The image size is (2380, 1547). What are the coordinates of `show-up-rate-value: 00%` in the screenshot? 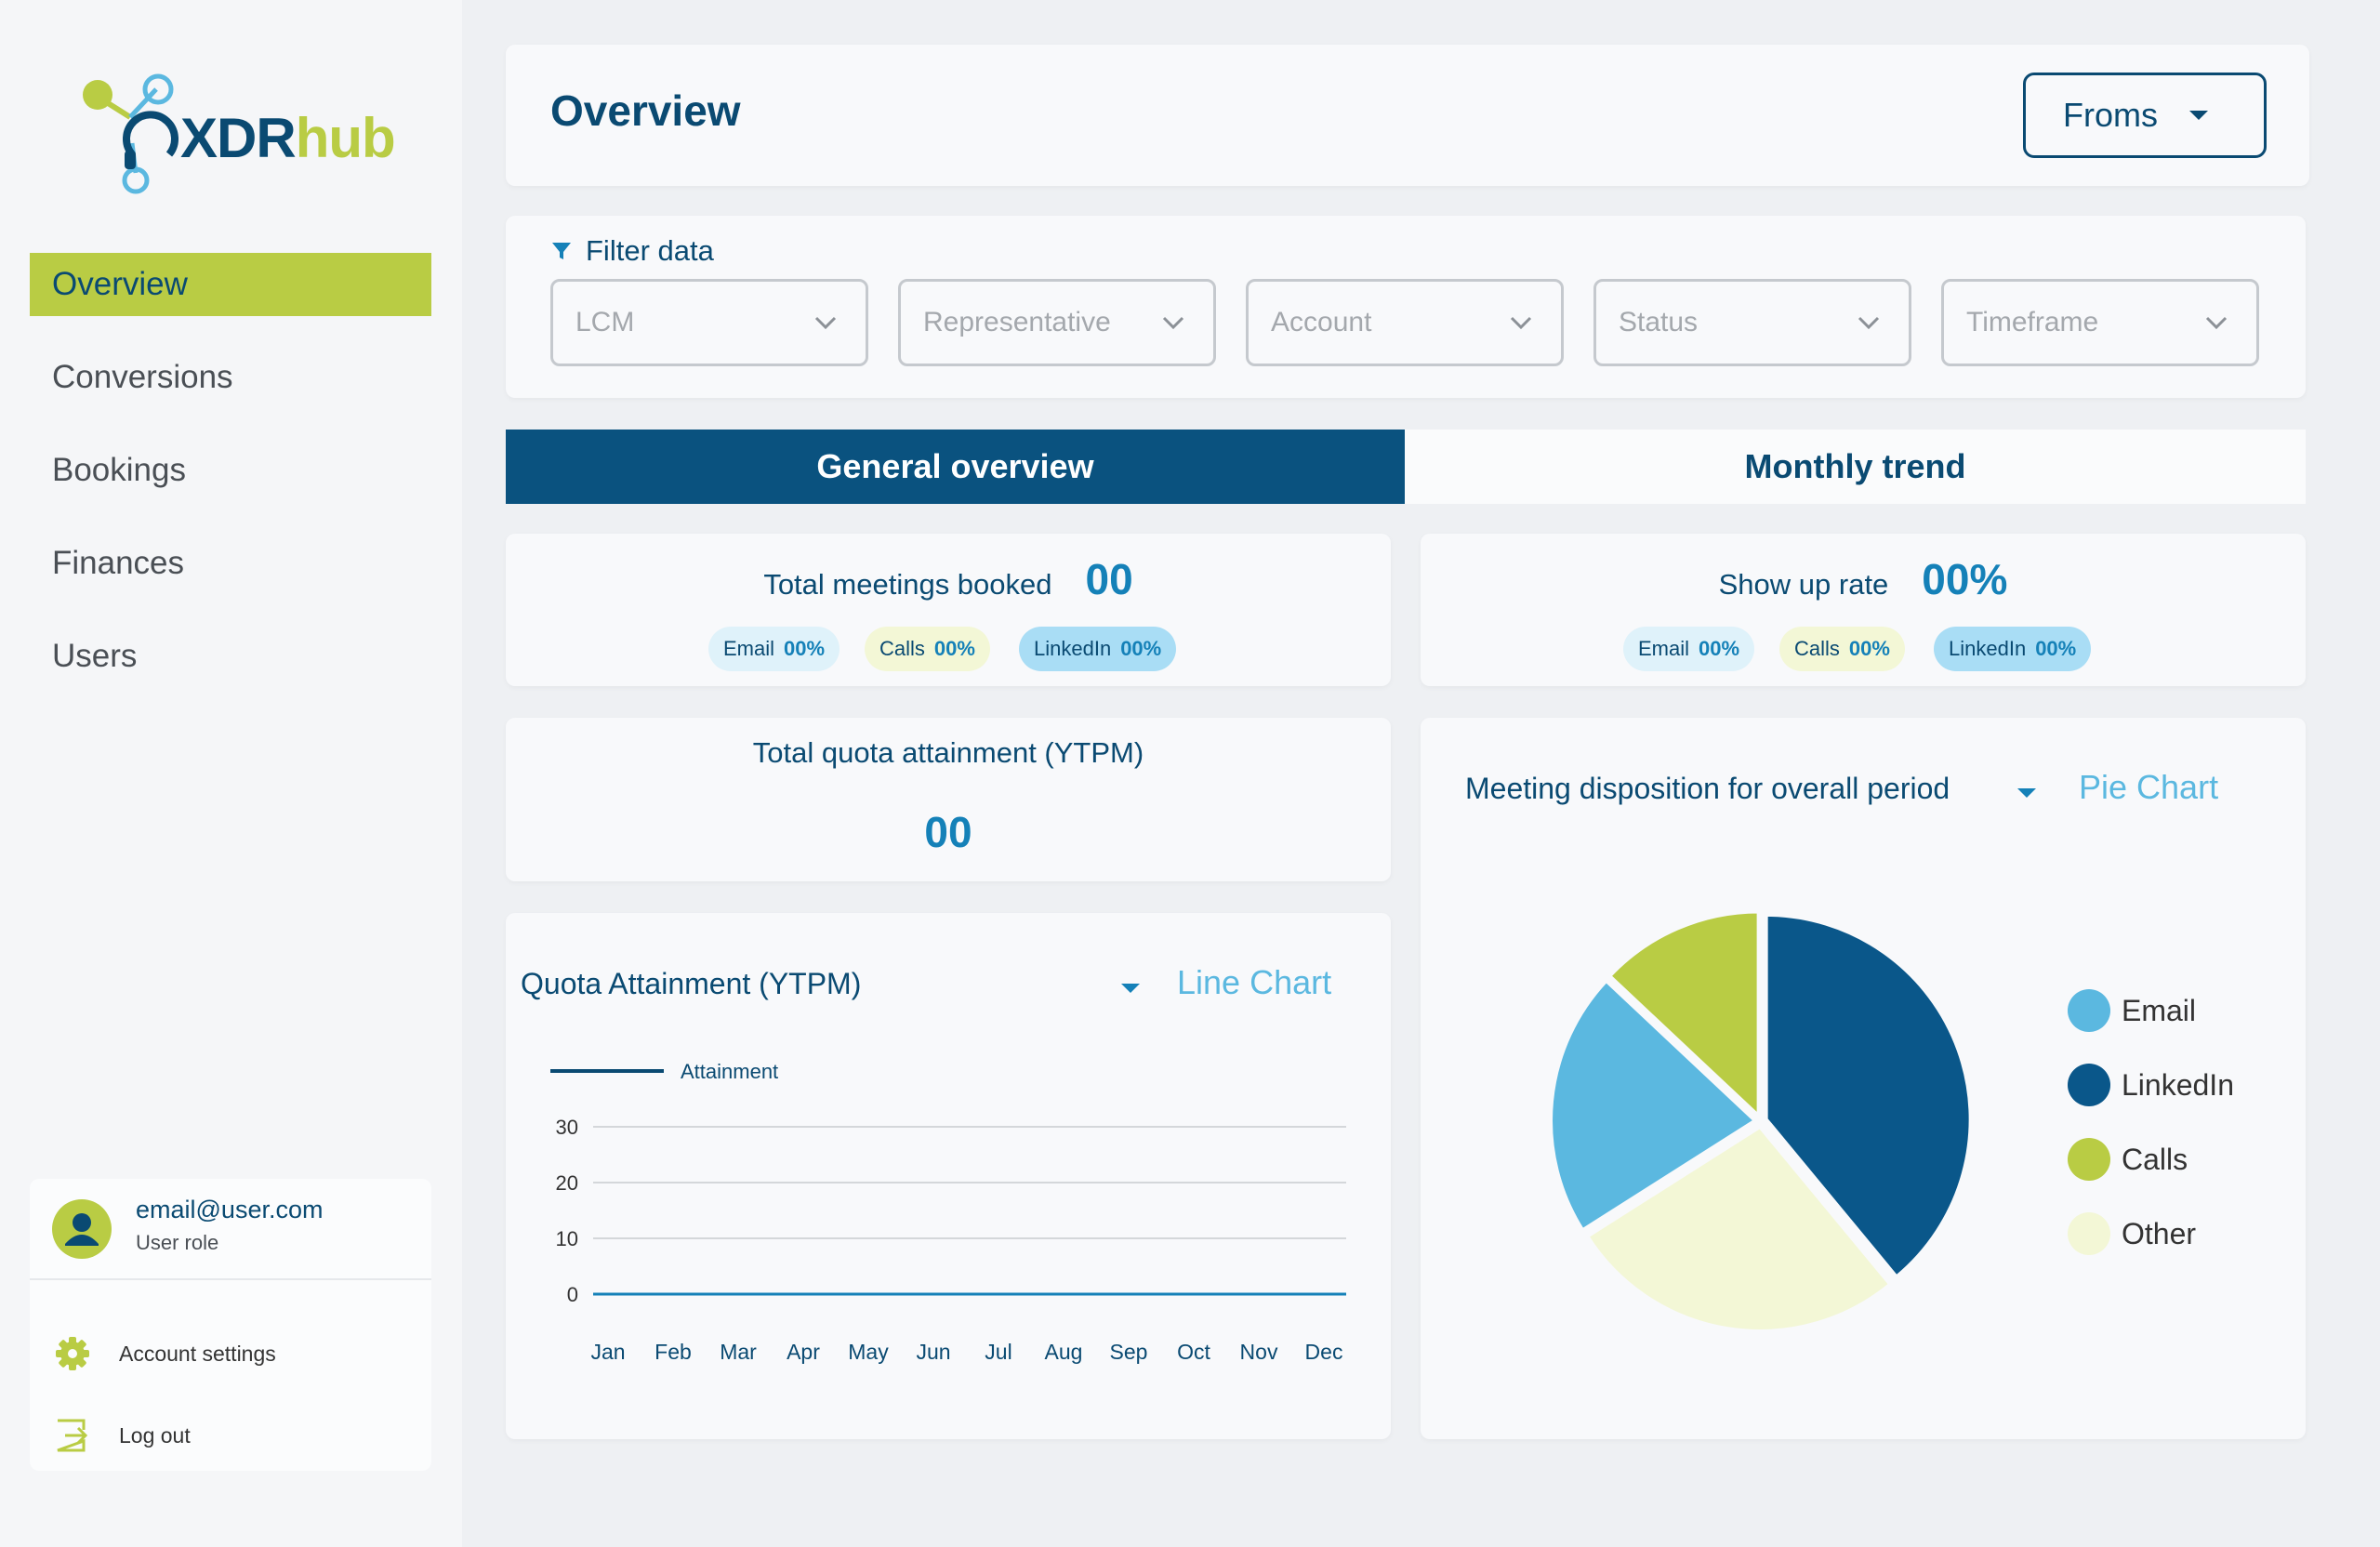 It's located at (1965, 579).